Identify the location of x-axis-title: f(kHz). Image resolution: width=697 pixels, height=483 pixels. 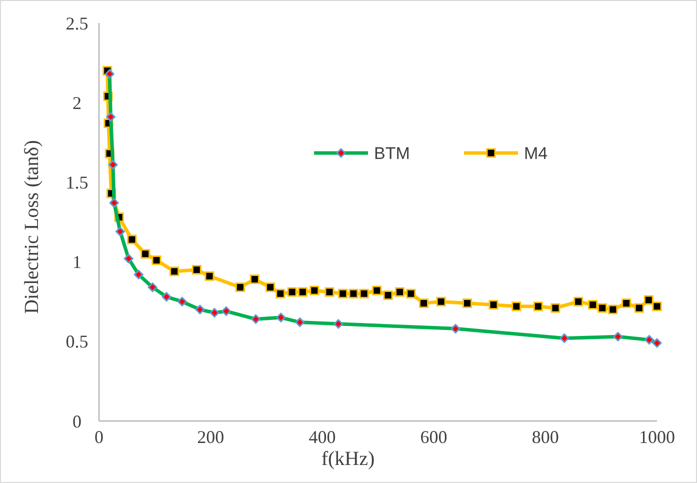
(348, 459).